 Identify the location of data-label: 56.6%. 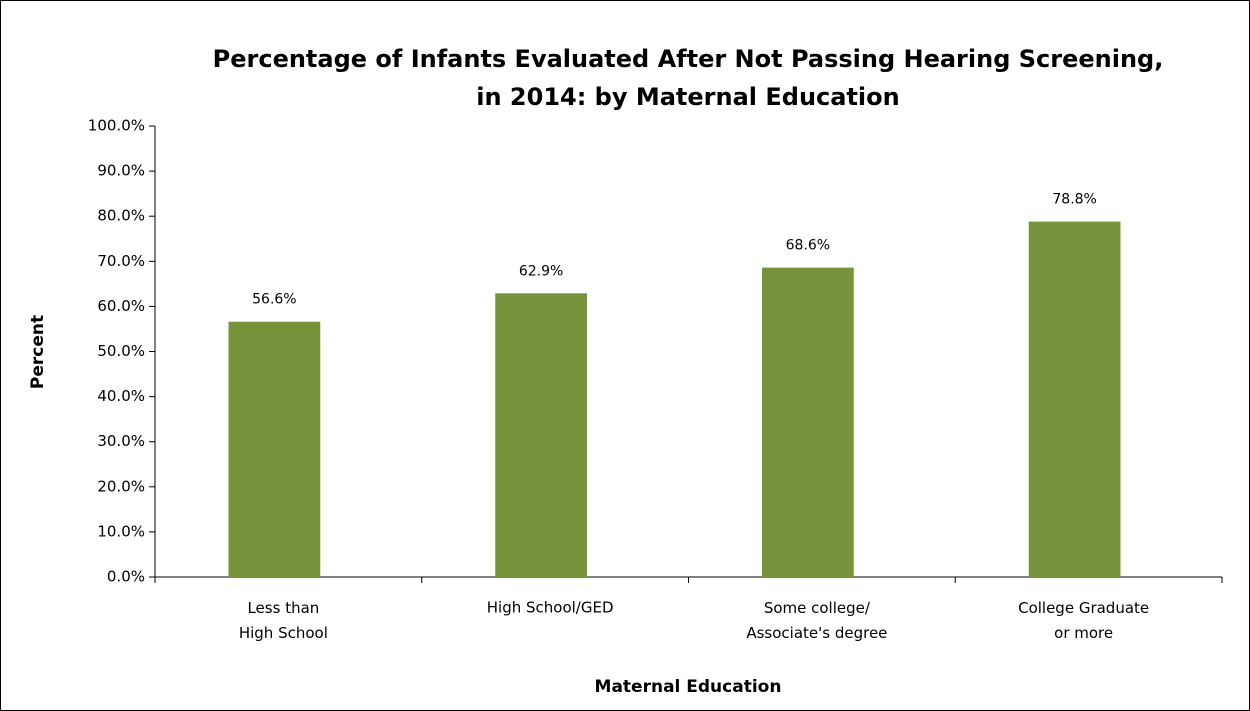
(274, 300).